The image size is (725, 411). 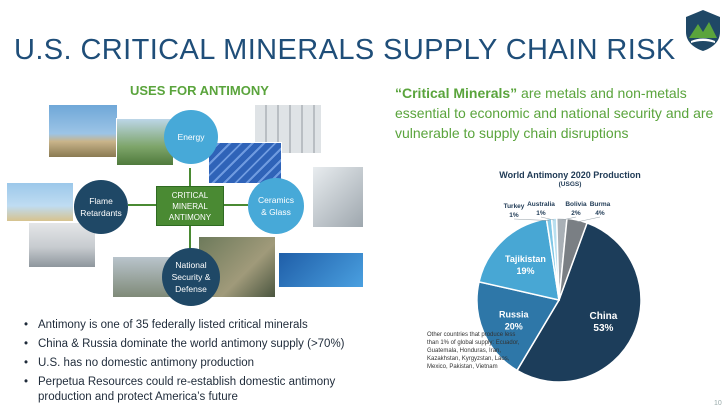 I want to click on page-number: 10, so click(x=718, y=403).